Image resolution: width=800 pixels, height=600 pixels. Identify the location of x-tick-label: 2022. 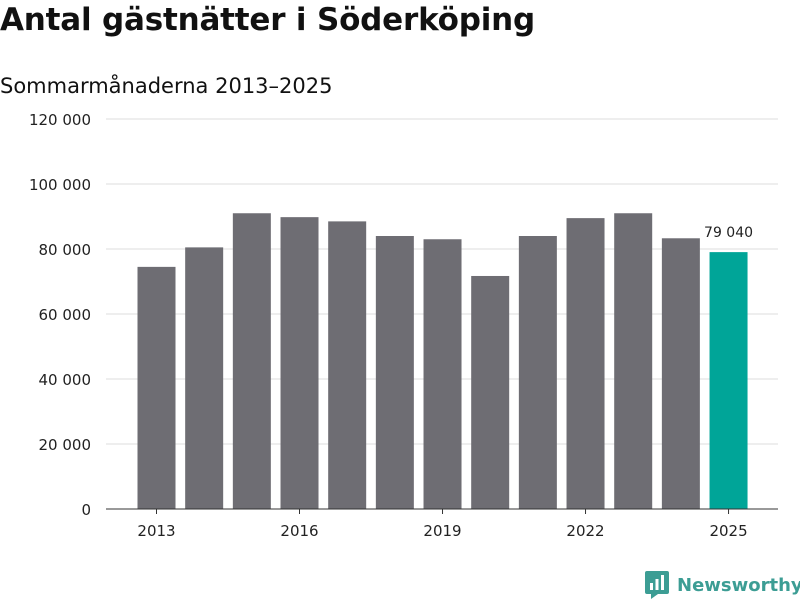
(585, 531).